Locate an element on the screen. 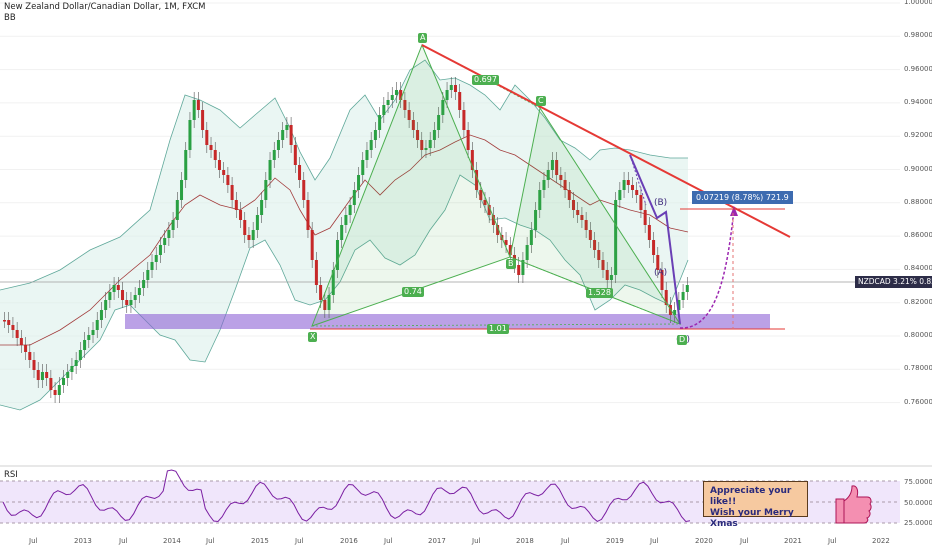 The width and height of the screenshot is (932, 550). abcd-legs is located at coordinates (655, 239).